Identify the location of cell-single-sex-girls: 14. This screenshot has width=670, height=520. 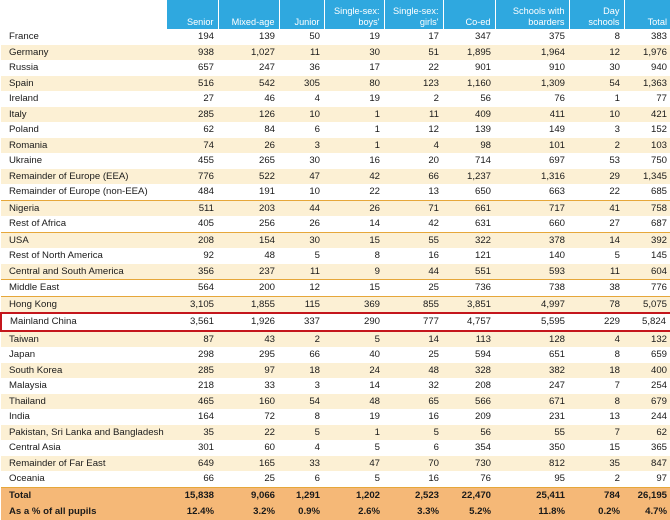
(413, 338).